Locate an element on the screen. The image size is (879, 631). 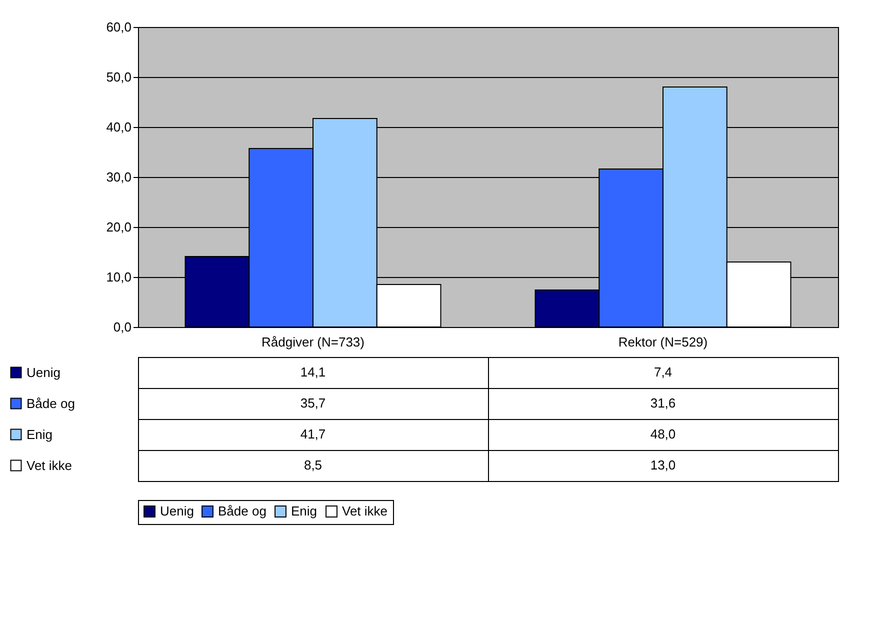
y-tick-label: 10,0 is located at coordinates (119, 277).